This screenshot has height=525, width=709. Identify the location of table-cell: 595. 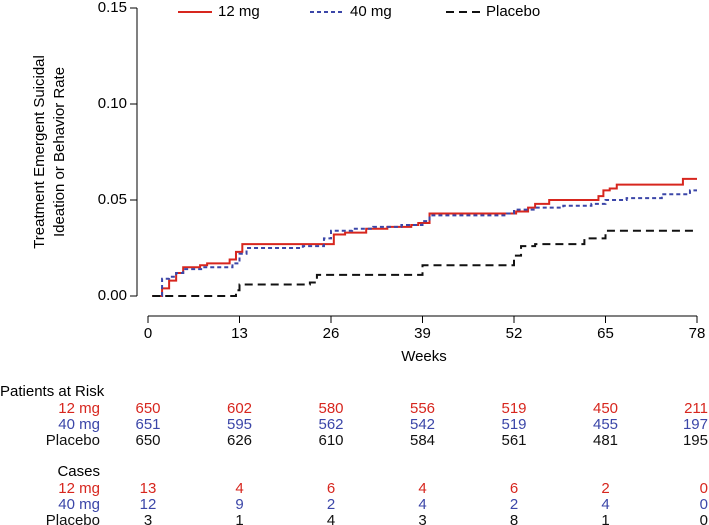
(239, 424).